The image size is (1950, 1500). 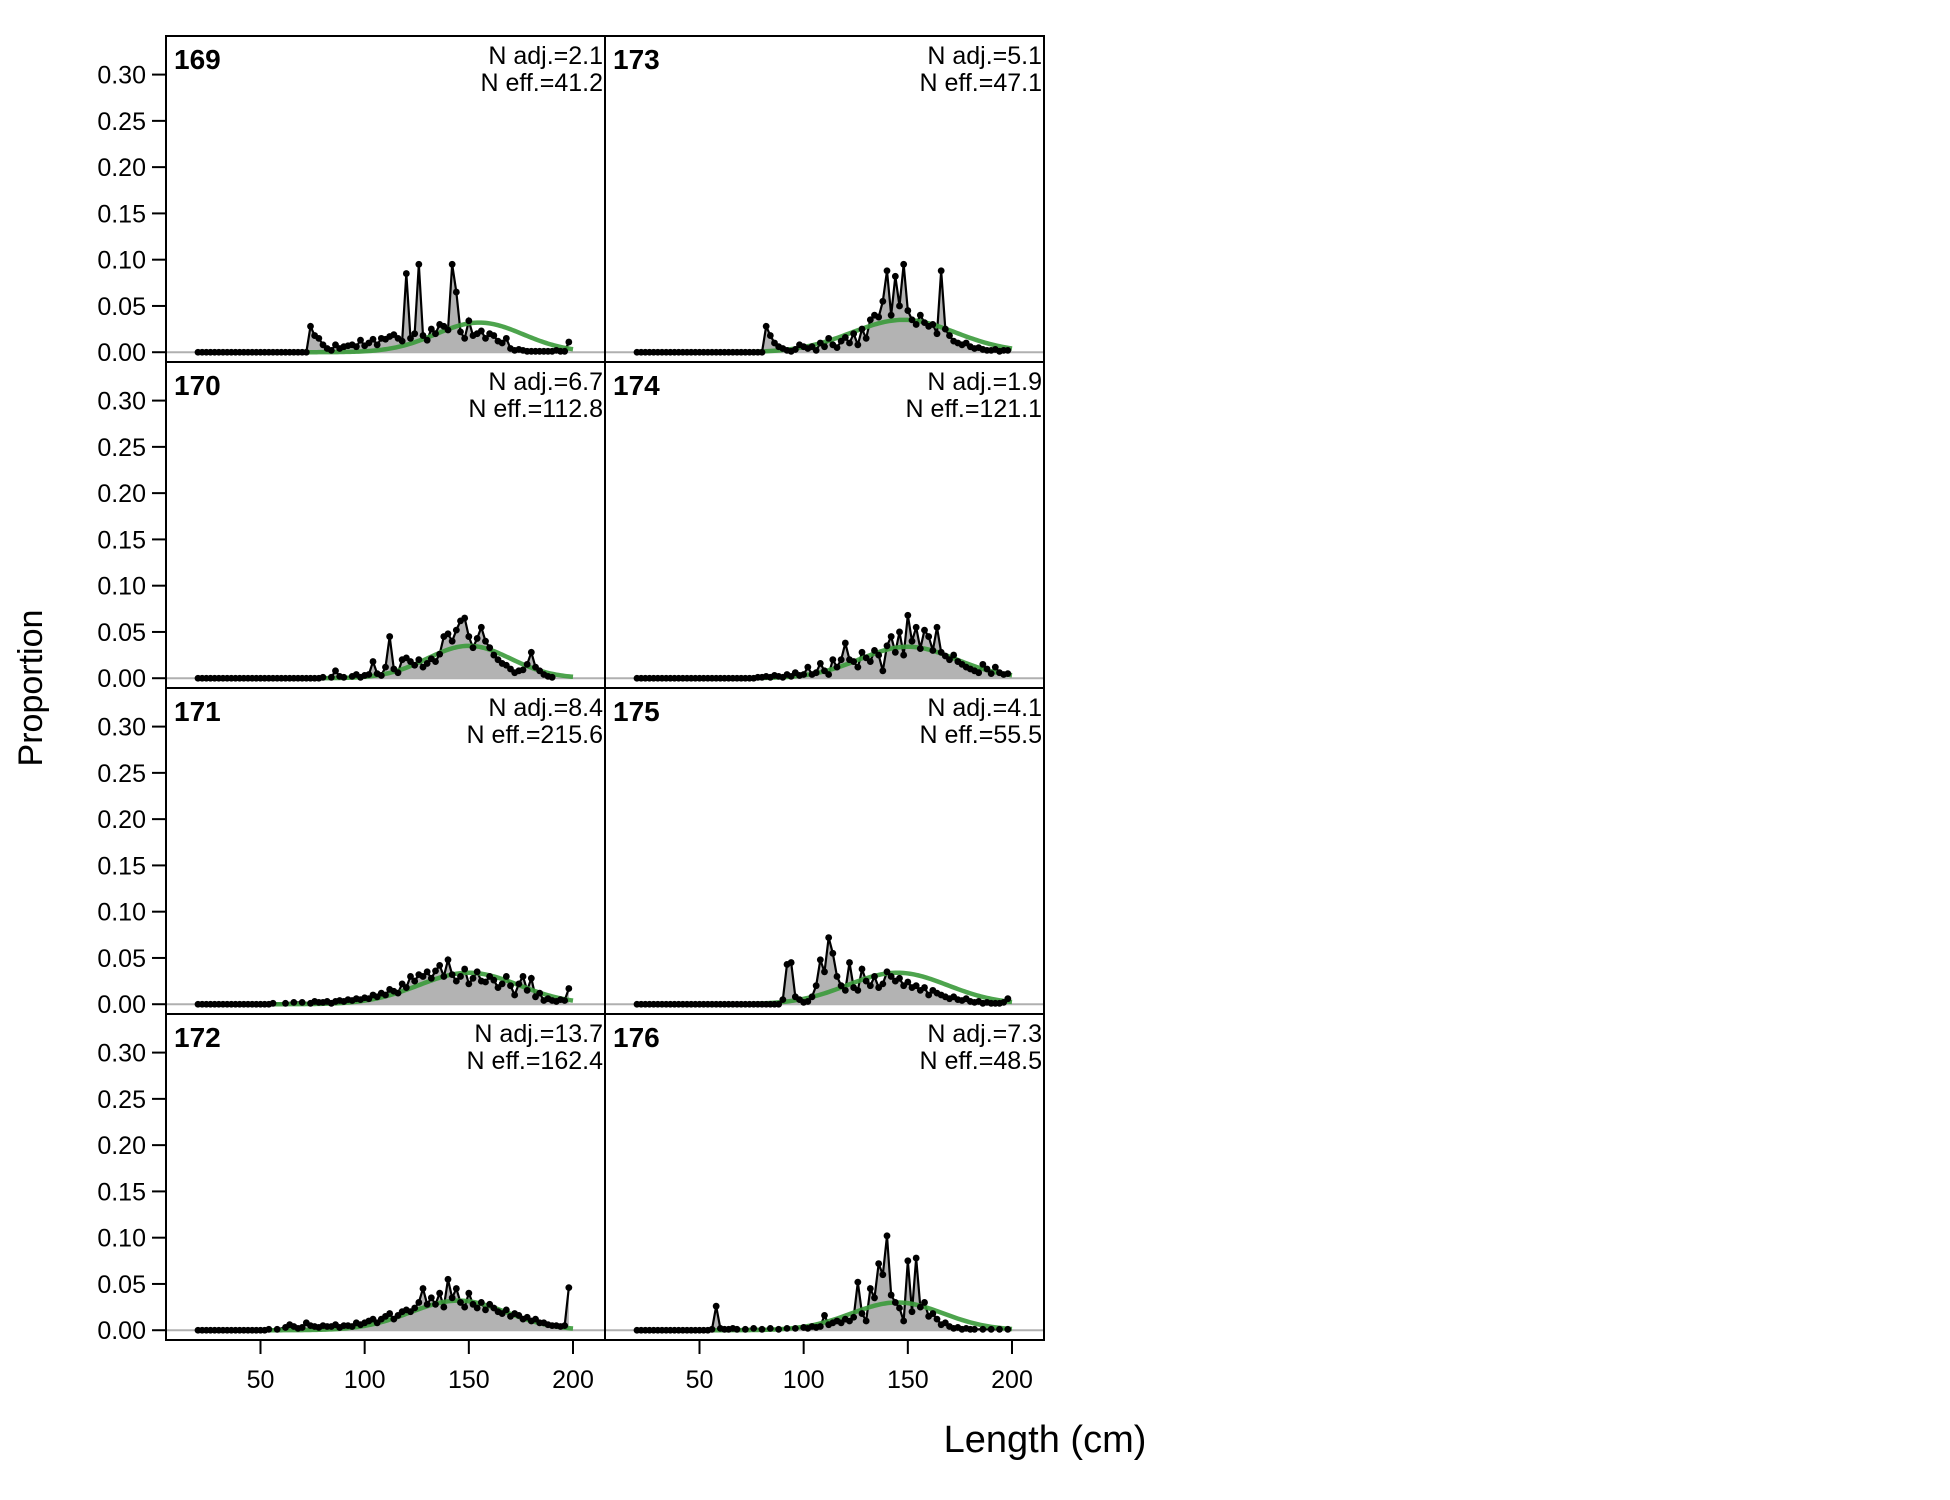 I want to click on x-tick-label: 50, so click(x=261, y=1380).